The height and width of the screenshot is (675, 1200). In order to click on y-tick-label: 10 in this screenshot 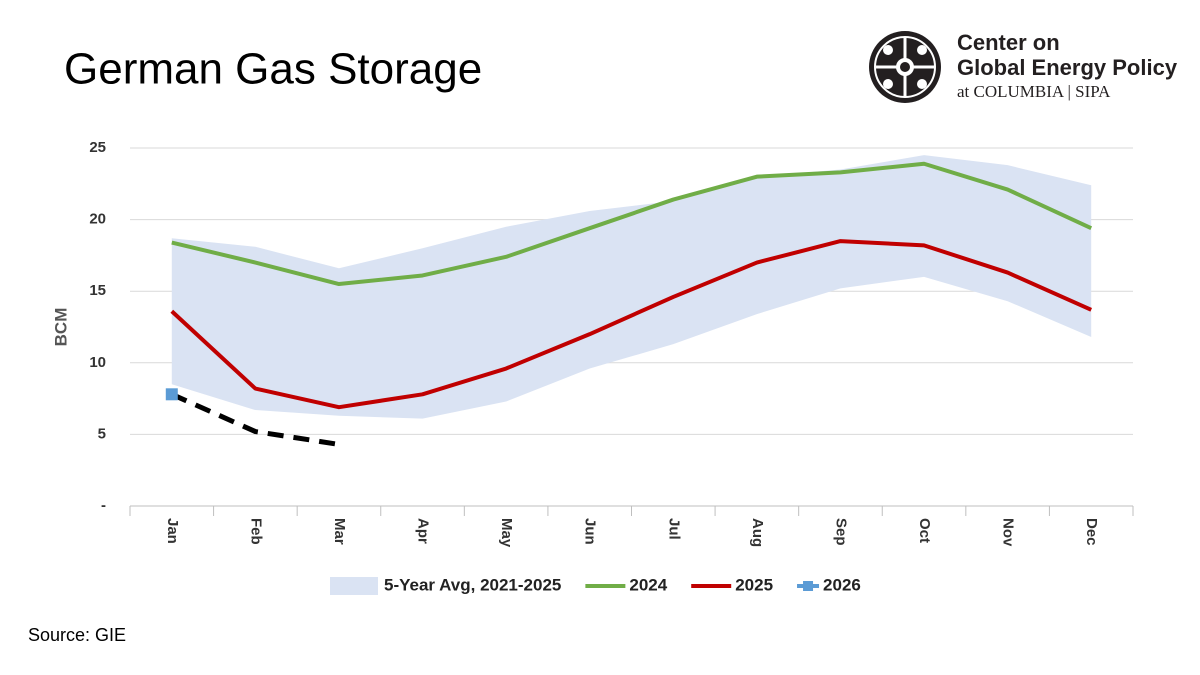, I will do `click(97, 362)`.